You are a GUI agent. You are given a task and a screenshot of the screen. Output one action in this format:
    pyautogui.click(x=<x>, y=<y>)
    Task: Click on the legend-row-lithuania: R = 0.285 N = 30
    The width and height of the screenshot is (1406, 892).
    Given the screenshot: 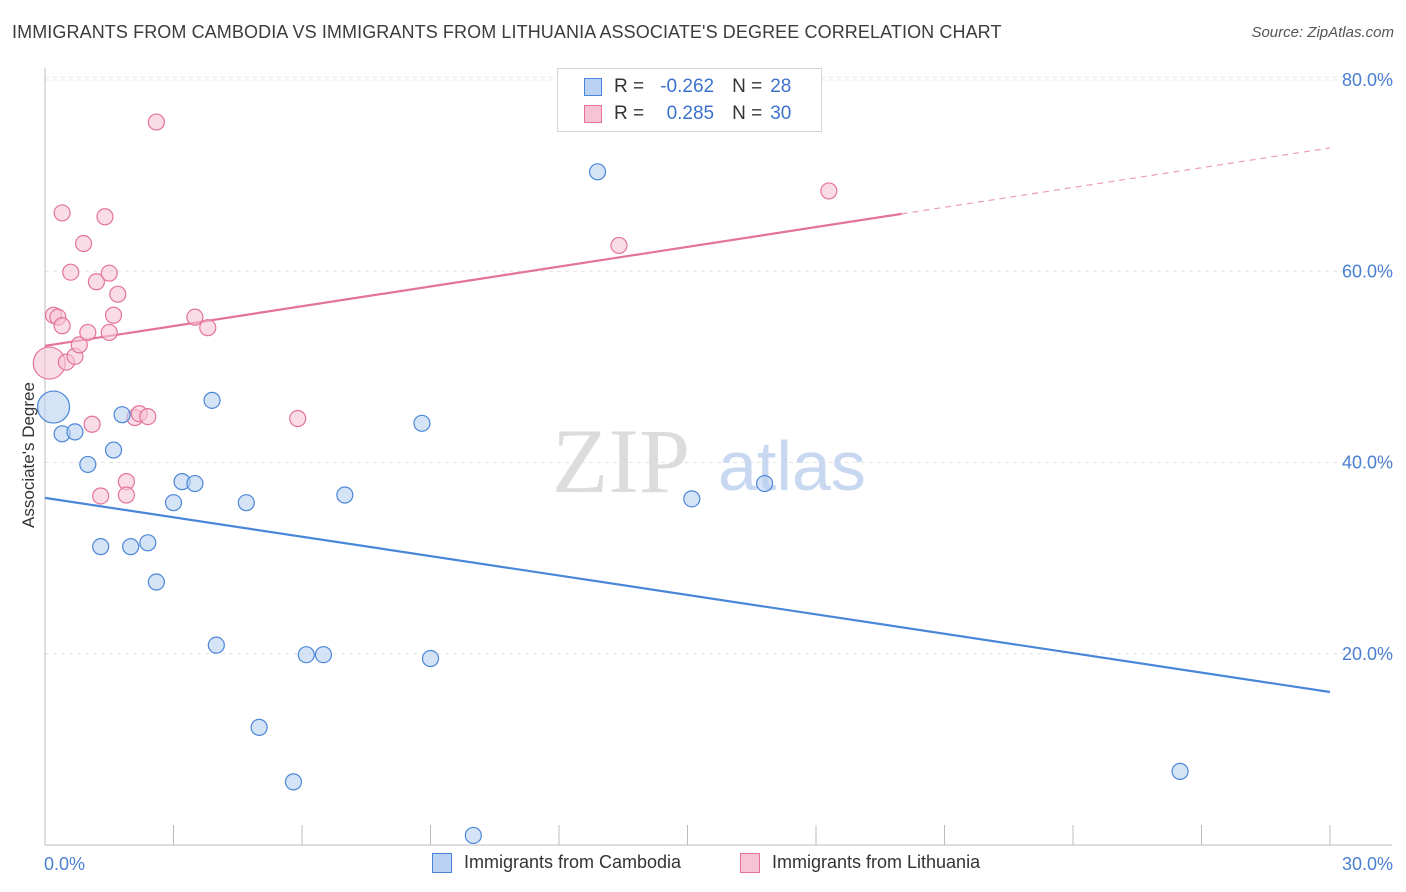 What is the action you would take?
    pyautogui.click(x=687, y=114)
    